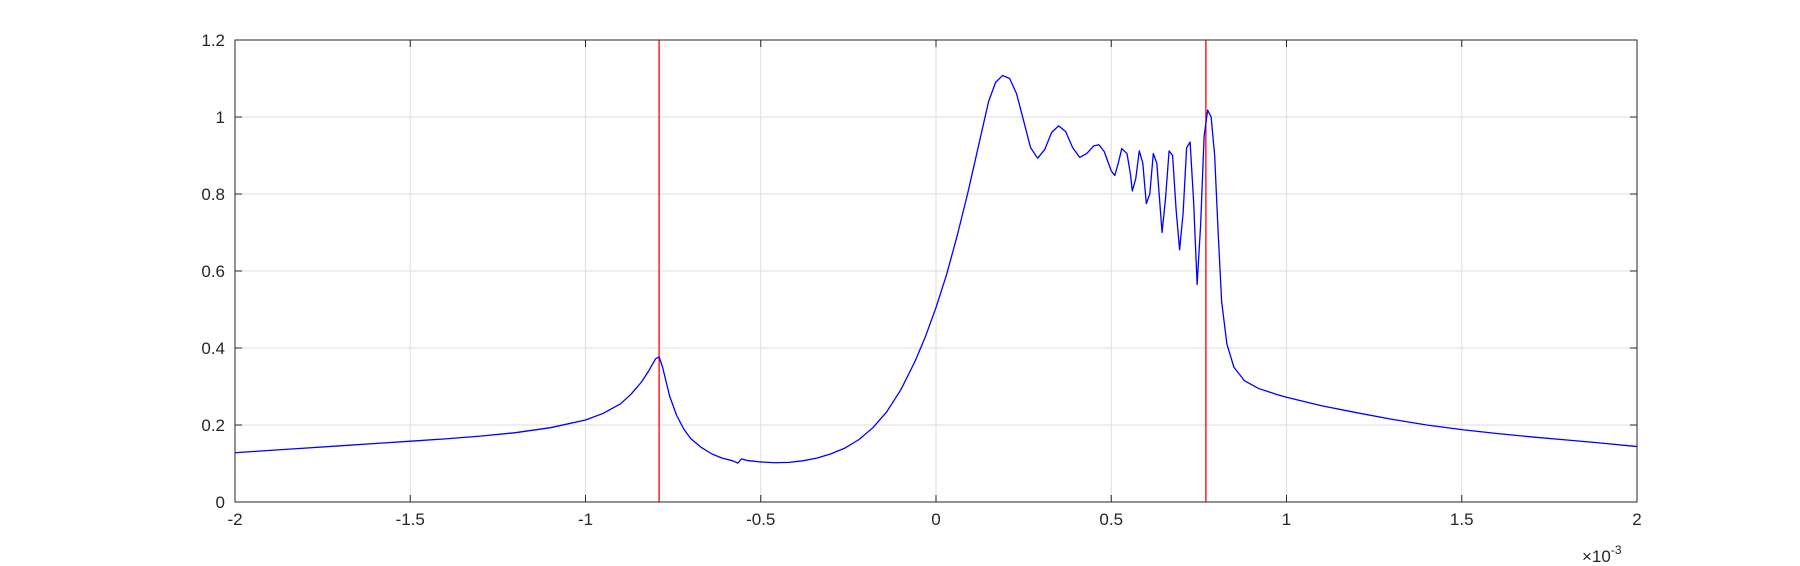 The height and width of the screenshot is (566, 1800). Describe the element at coordinates (213, 425) in the screenshot. I see `y-tick-label: 0.2` at that location.